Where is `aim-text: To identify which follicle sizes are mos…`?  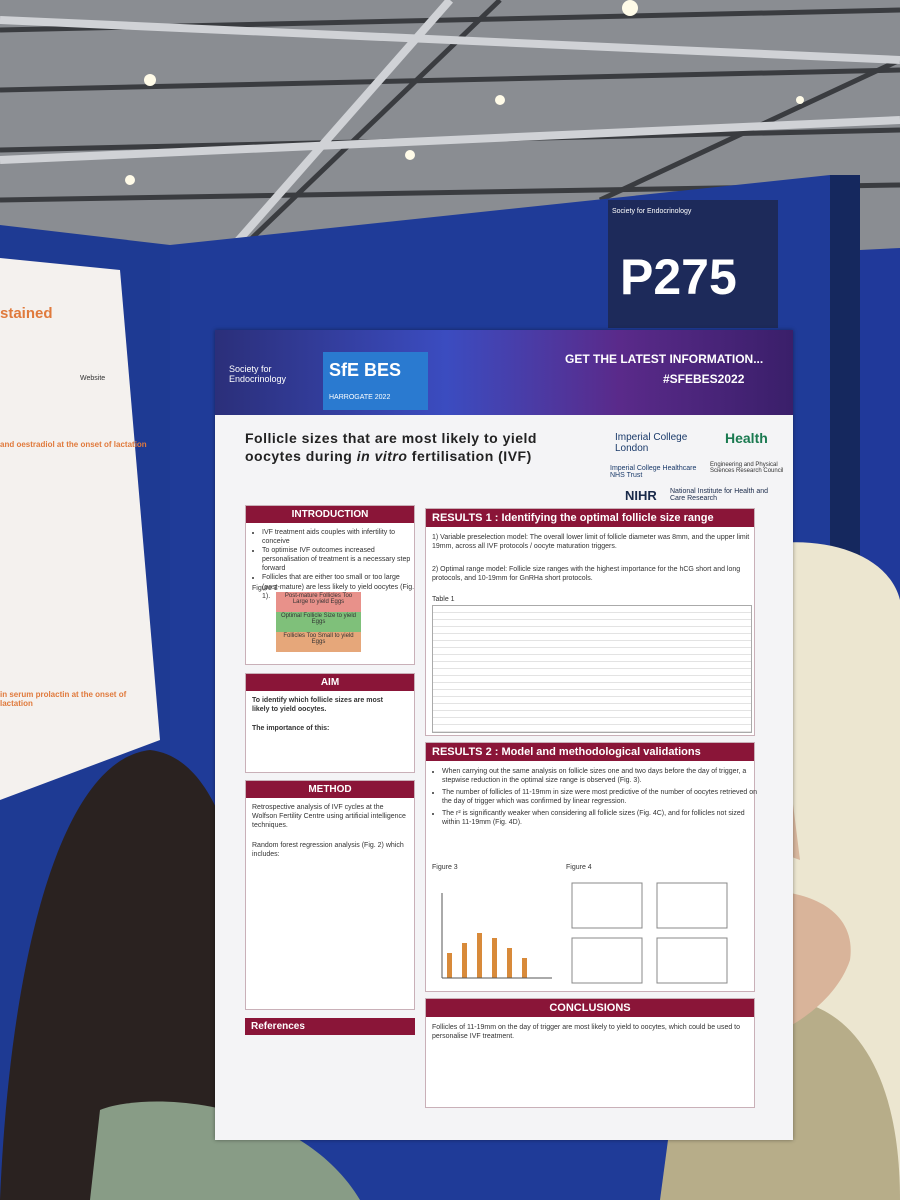 aim-text: To identify which follicle sizes are mos… is located at coordinates (317, 705).